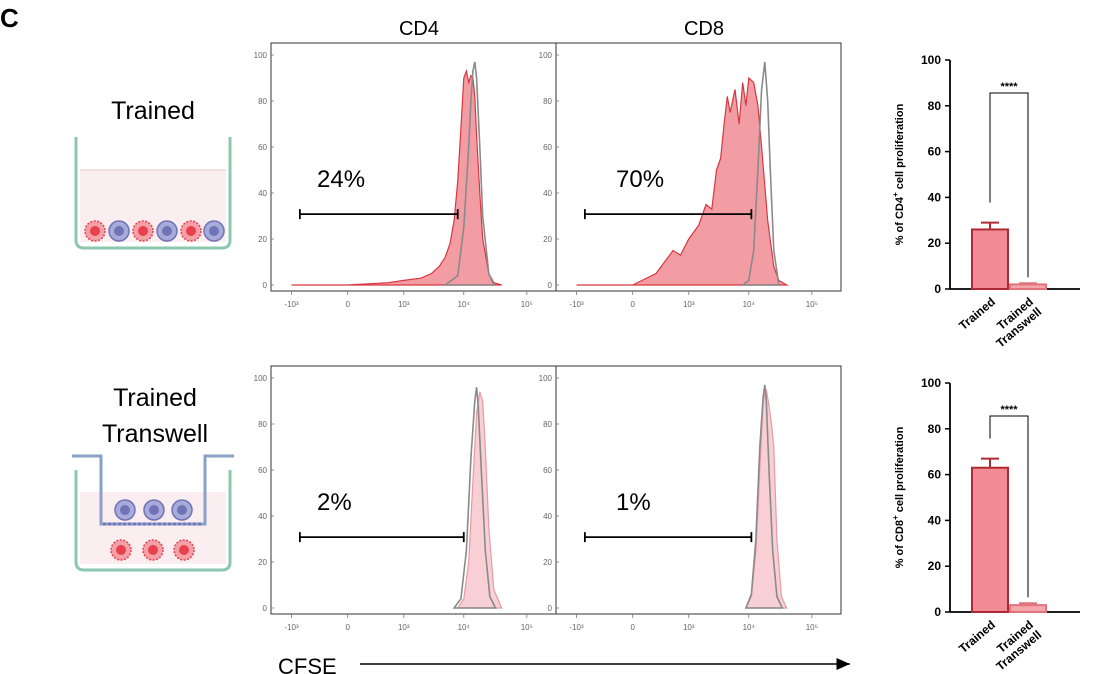  I want to click on transwell-illustration, so click(153, 513).